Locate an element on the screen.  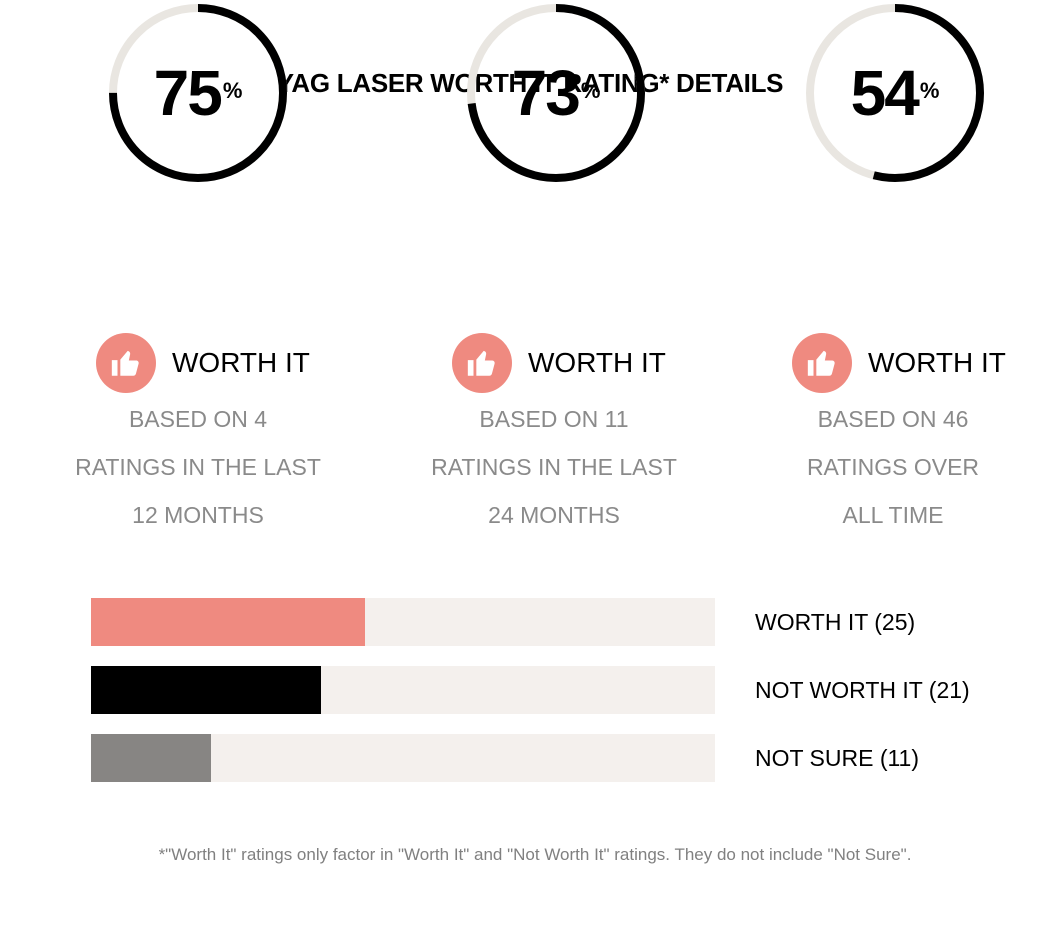
based-on-line: RATINGS OVER is located at coordinates (893, 467).